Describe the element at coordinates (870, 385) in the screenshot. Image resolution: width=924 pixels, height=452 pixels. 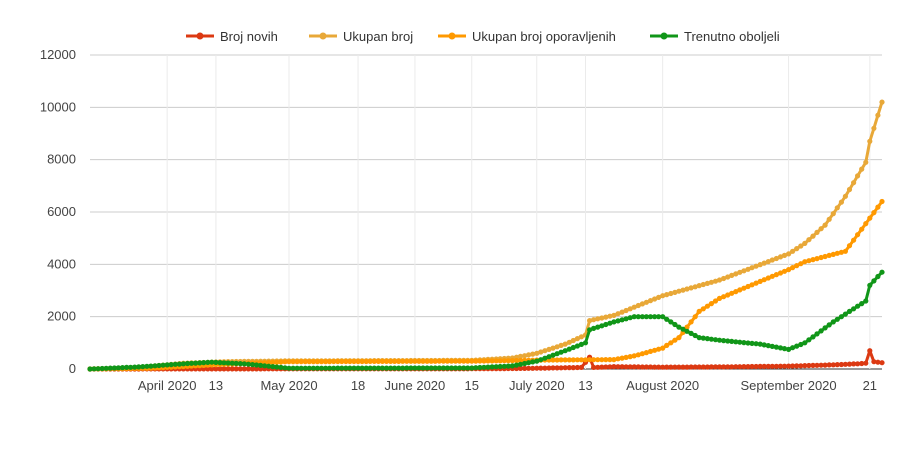
I see `x-tick-label: 21` at that location.